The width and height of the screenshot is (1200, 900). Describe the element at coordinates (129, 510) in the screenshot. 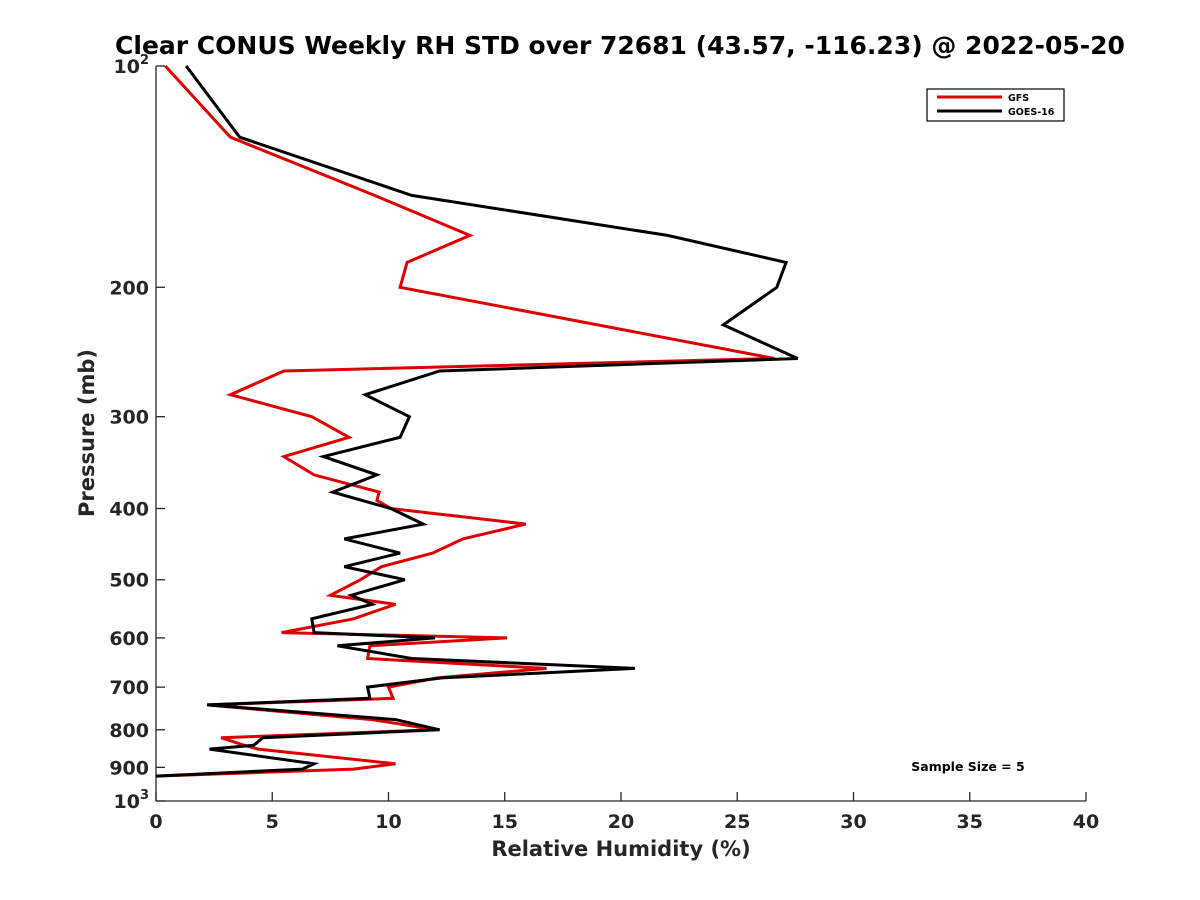

I see `y-tick-label: 400` at that location.